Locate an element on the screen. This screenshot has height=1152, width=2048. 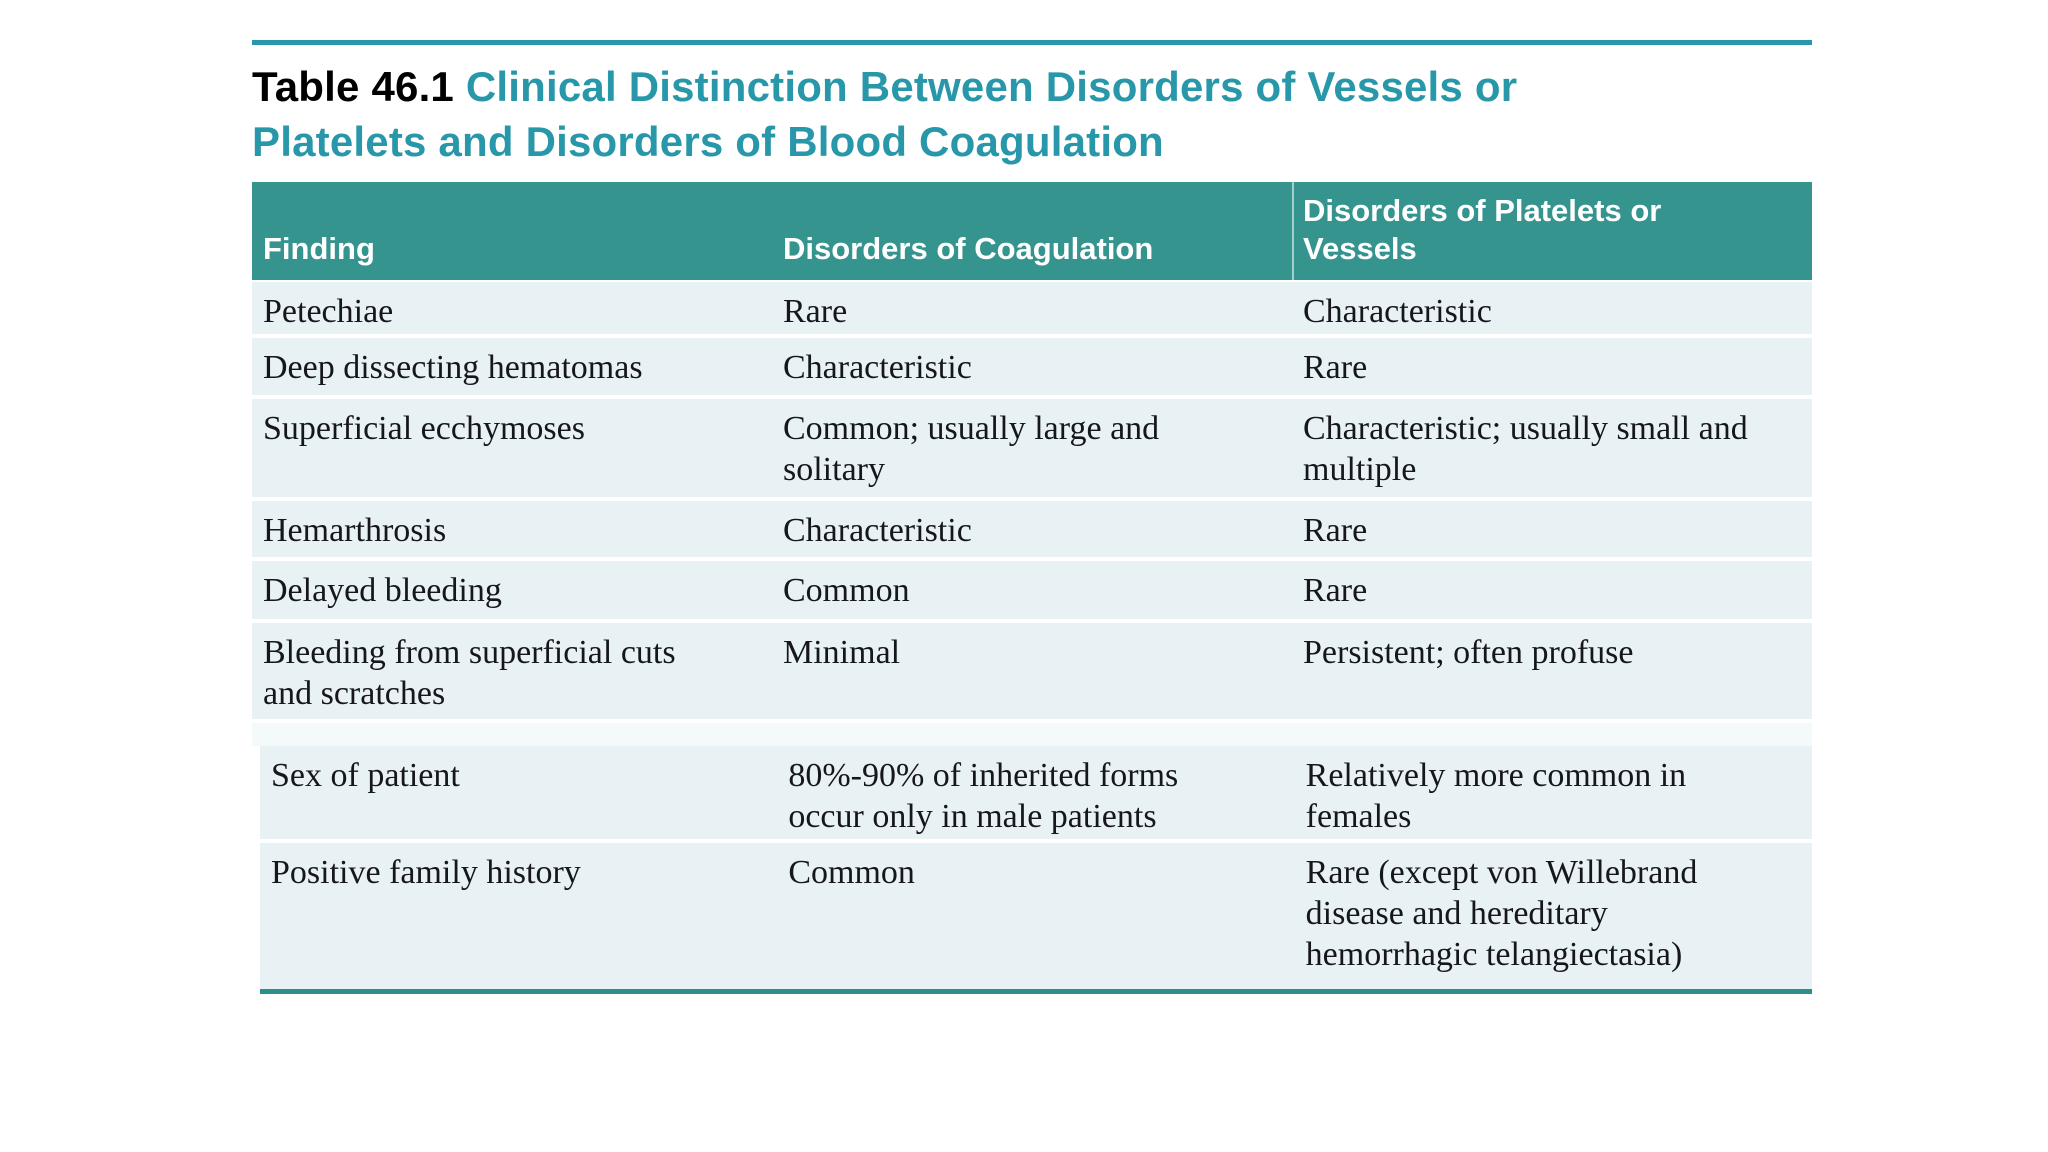
cell-finding: Hemarthrosis is located at coordinates (355, 530).